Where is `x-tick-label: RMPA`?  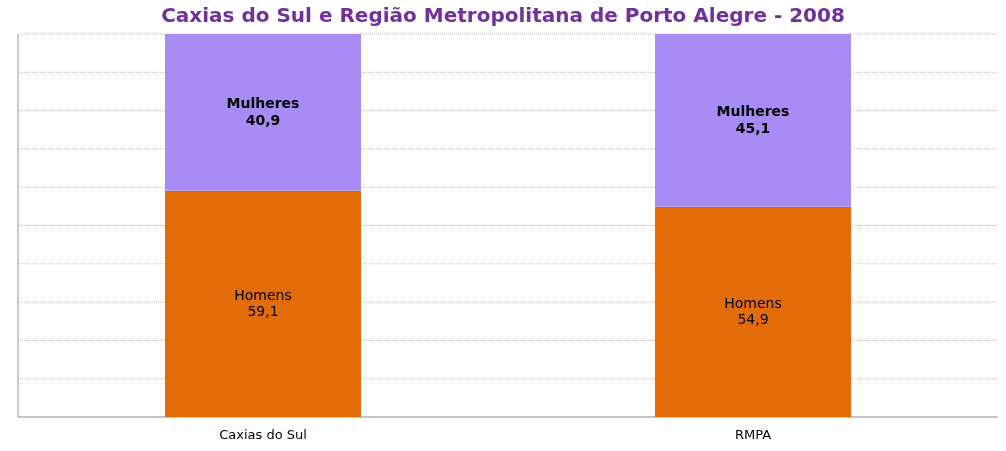 x-tick-label: RMPA is located at coordinates (753, 434).